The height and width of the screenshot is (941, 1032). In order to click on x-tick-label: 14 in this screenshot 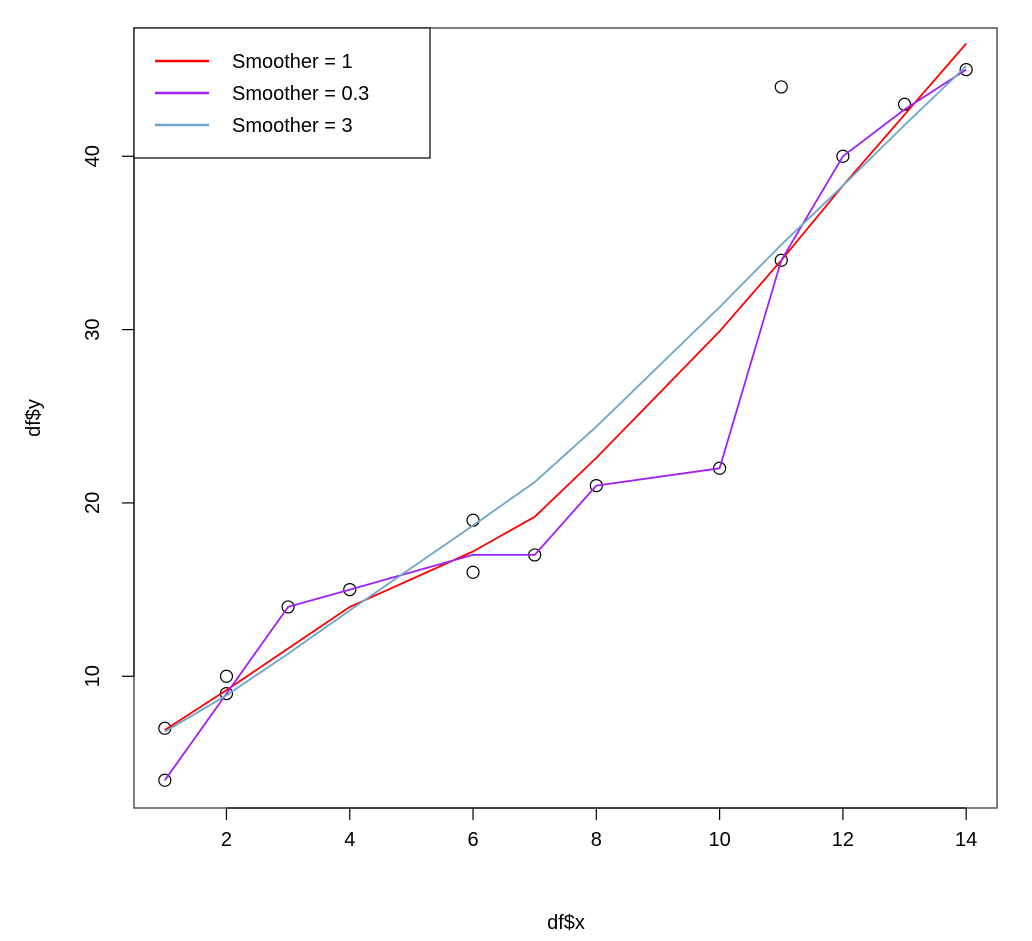, I will do `click(966, 840)`.